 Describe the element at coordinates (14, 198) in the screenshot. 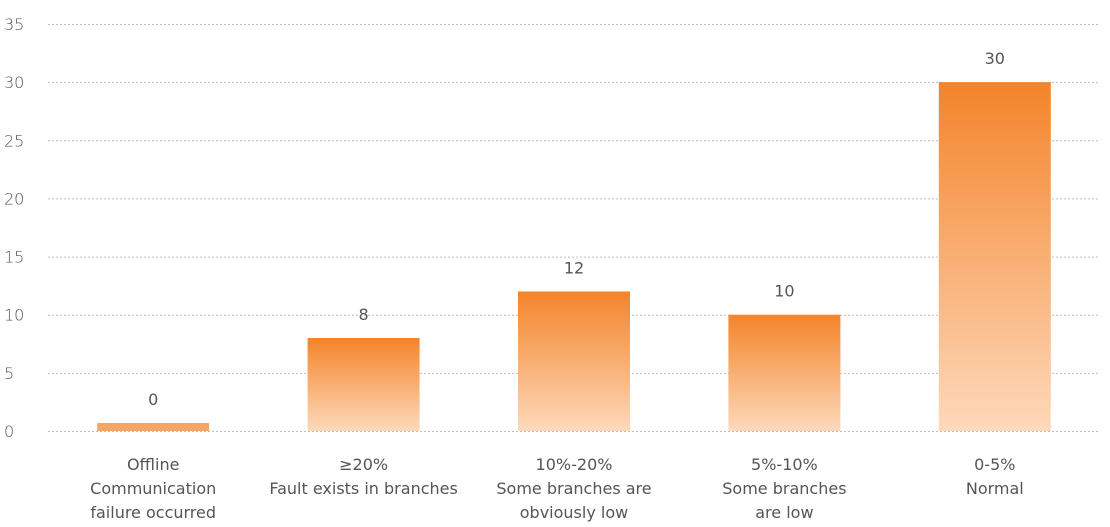

I see `y-tick-label: 20` at that location.